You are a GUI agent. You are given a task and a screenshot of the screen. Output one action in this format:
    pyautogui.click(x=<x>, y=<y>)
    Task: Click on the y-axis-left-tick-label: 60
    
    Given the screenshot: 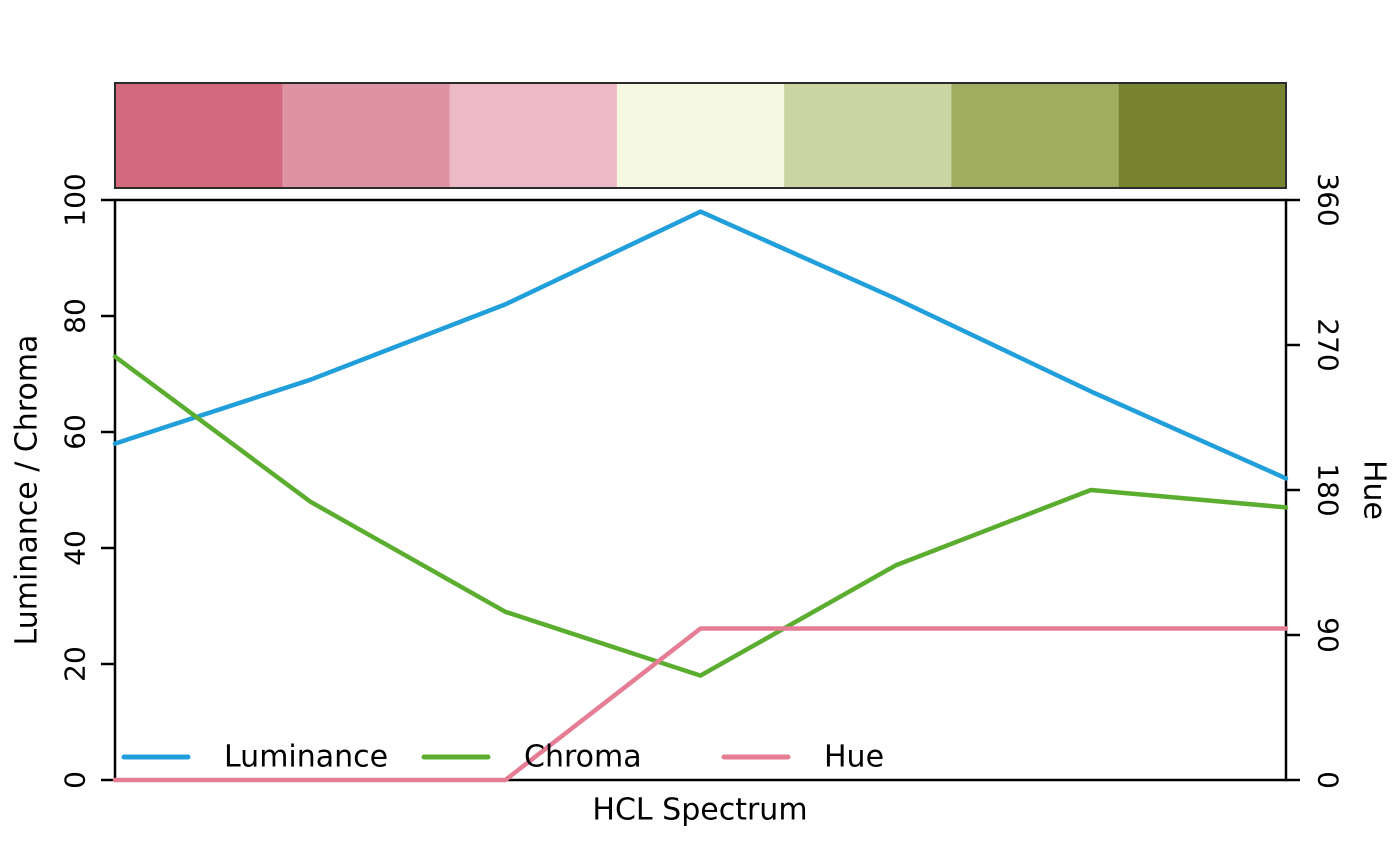 What is the action you would take?
    pyautogui.click(x=75, y=432)
    